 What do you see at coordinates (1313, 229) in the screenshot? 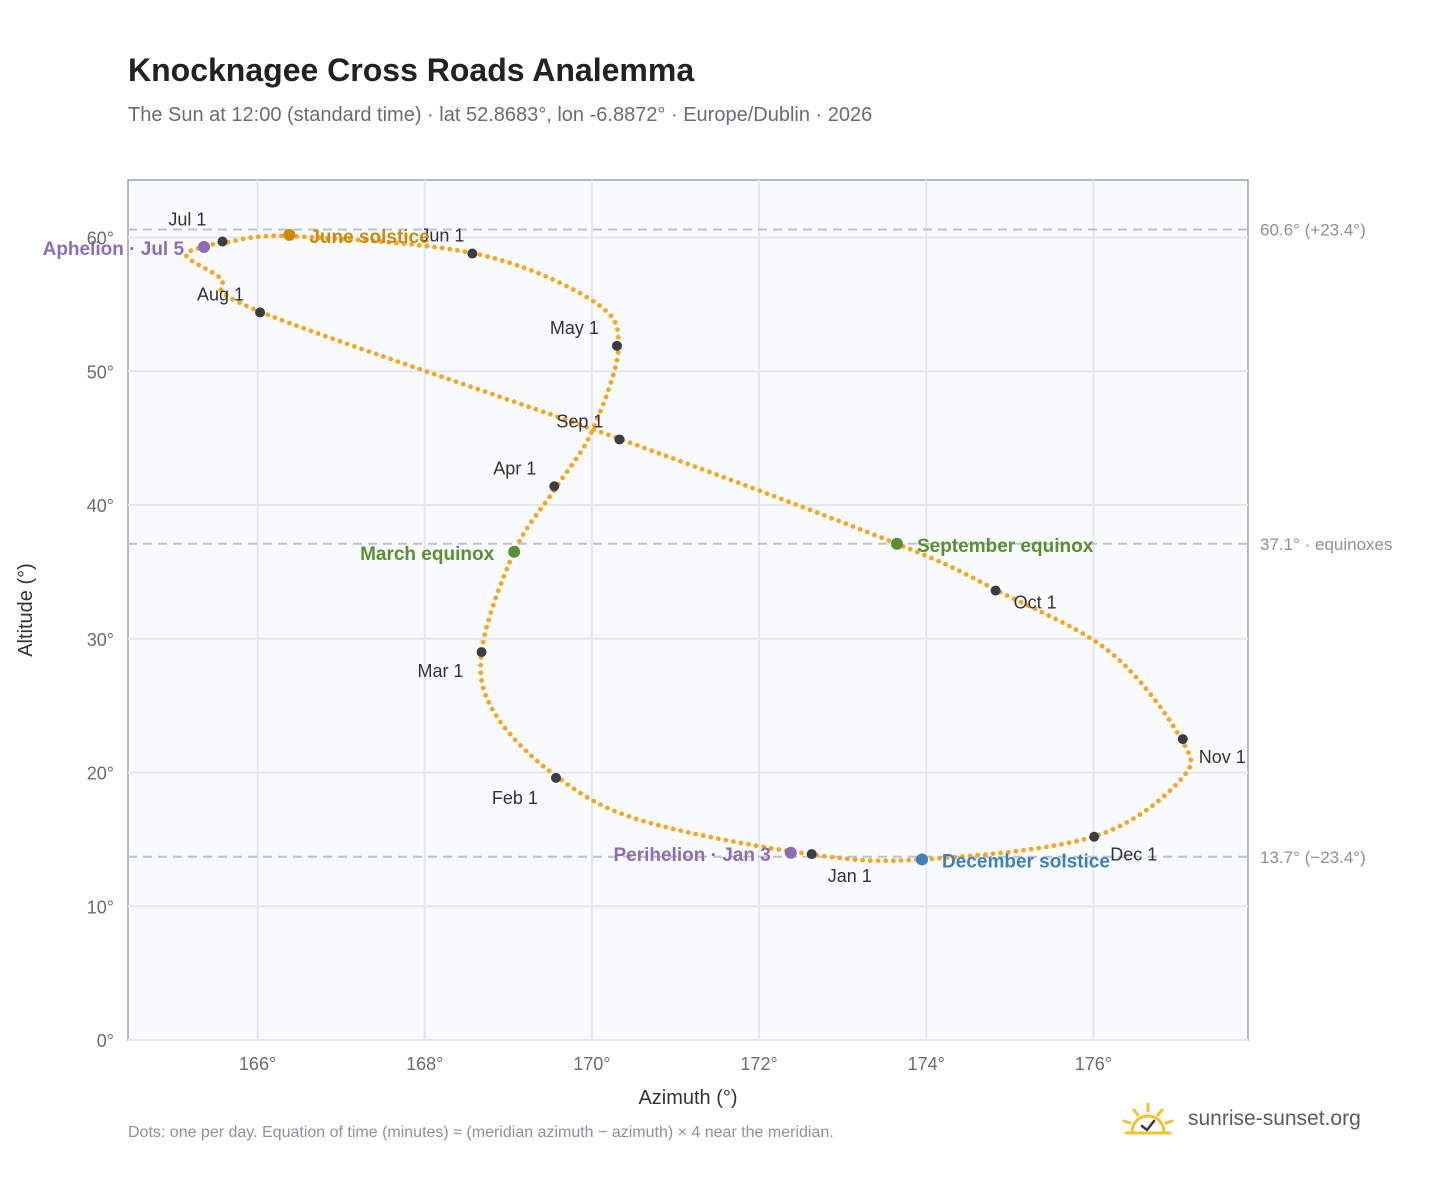
I see `reference-line-label: 60.6° (+23.4°)` at bounding box center [1313, 229].